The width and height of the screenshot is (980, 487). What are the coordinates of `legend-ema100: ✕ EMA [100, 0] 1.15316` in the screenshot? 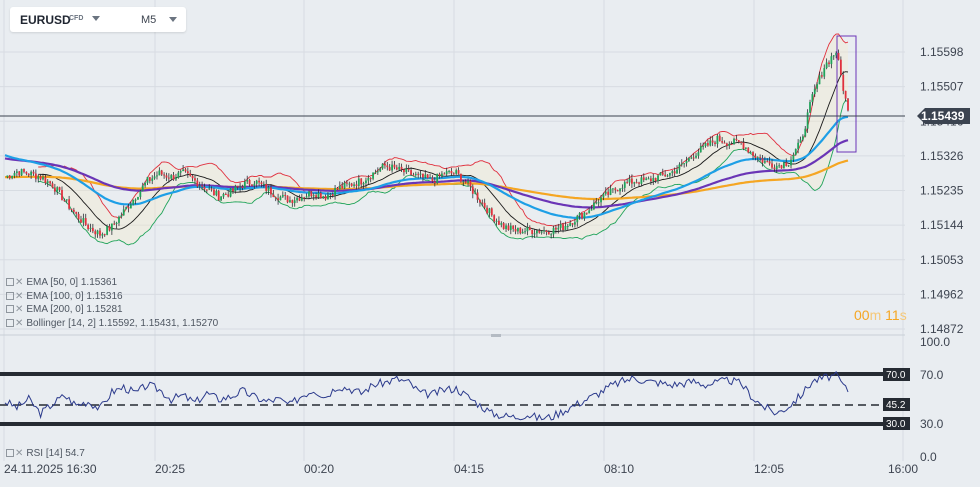 It's located at (64, 296).